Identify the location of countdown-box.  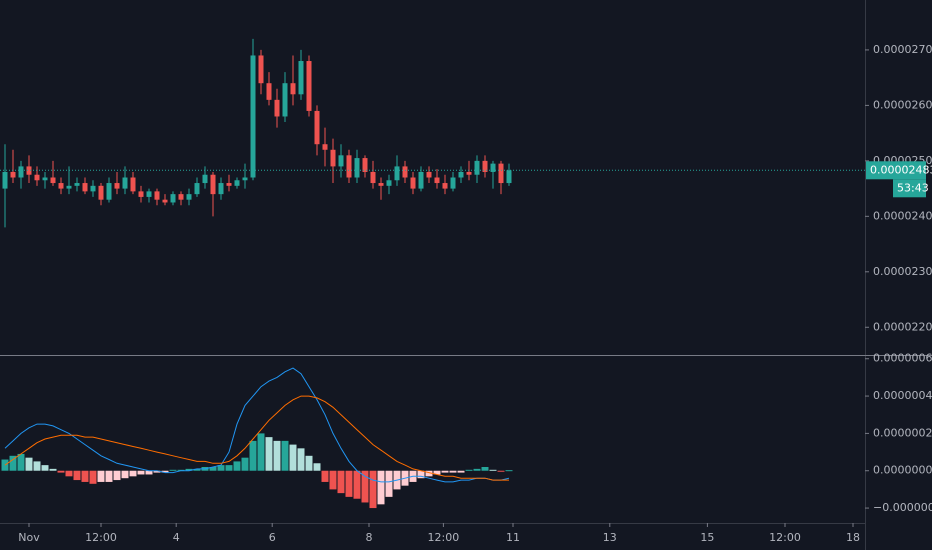
(909, 188).